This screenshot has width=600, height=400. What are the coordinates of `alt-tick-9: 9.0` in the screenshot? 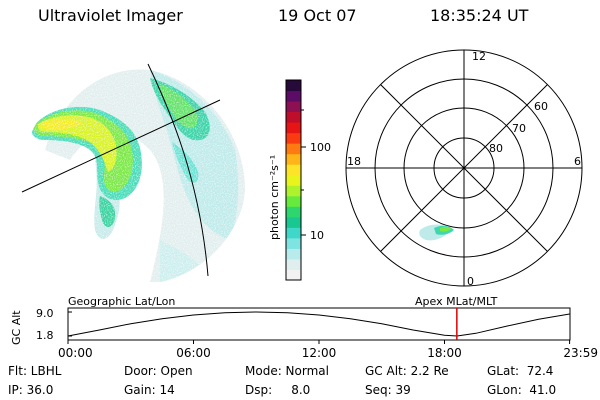 It's located at (45, 313).